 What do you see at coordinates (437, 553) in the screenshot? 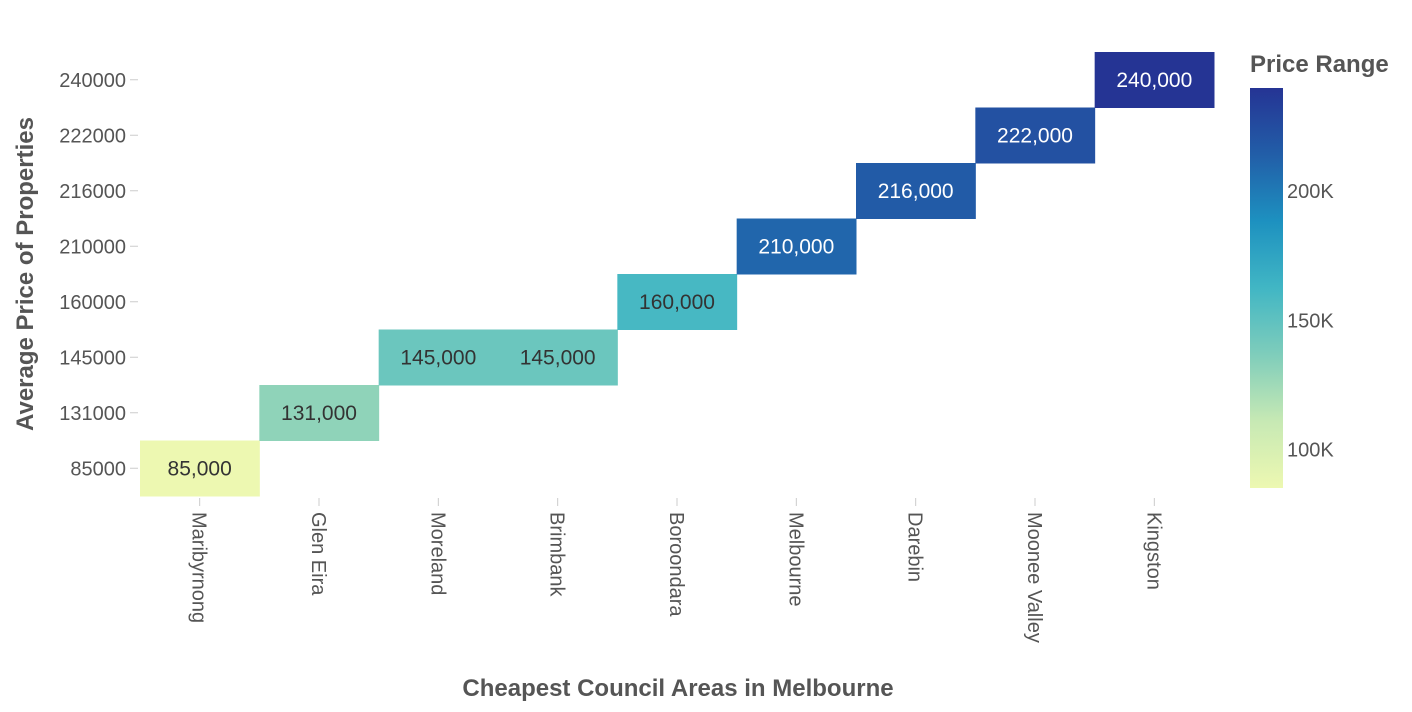
I see `x-tick-label: Moreland` at bounding box center [437, 553].